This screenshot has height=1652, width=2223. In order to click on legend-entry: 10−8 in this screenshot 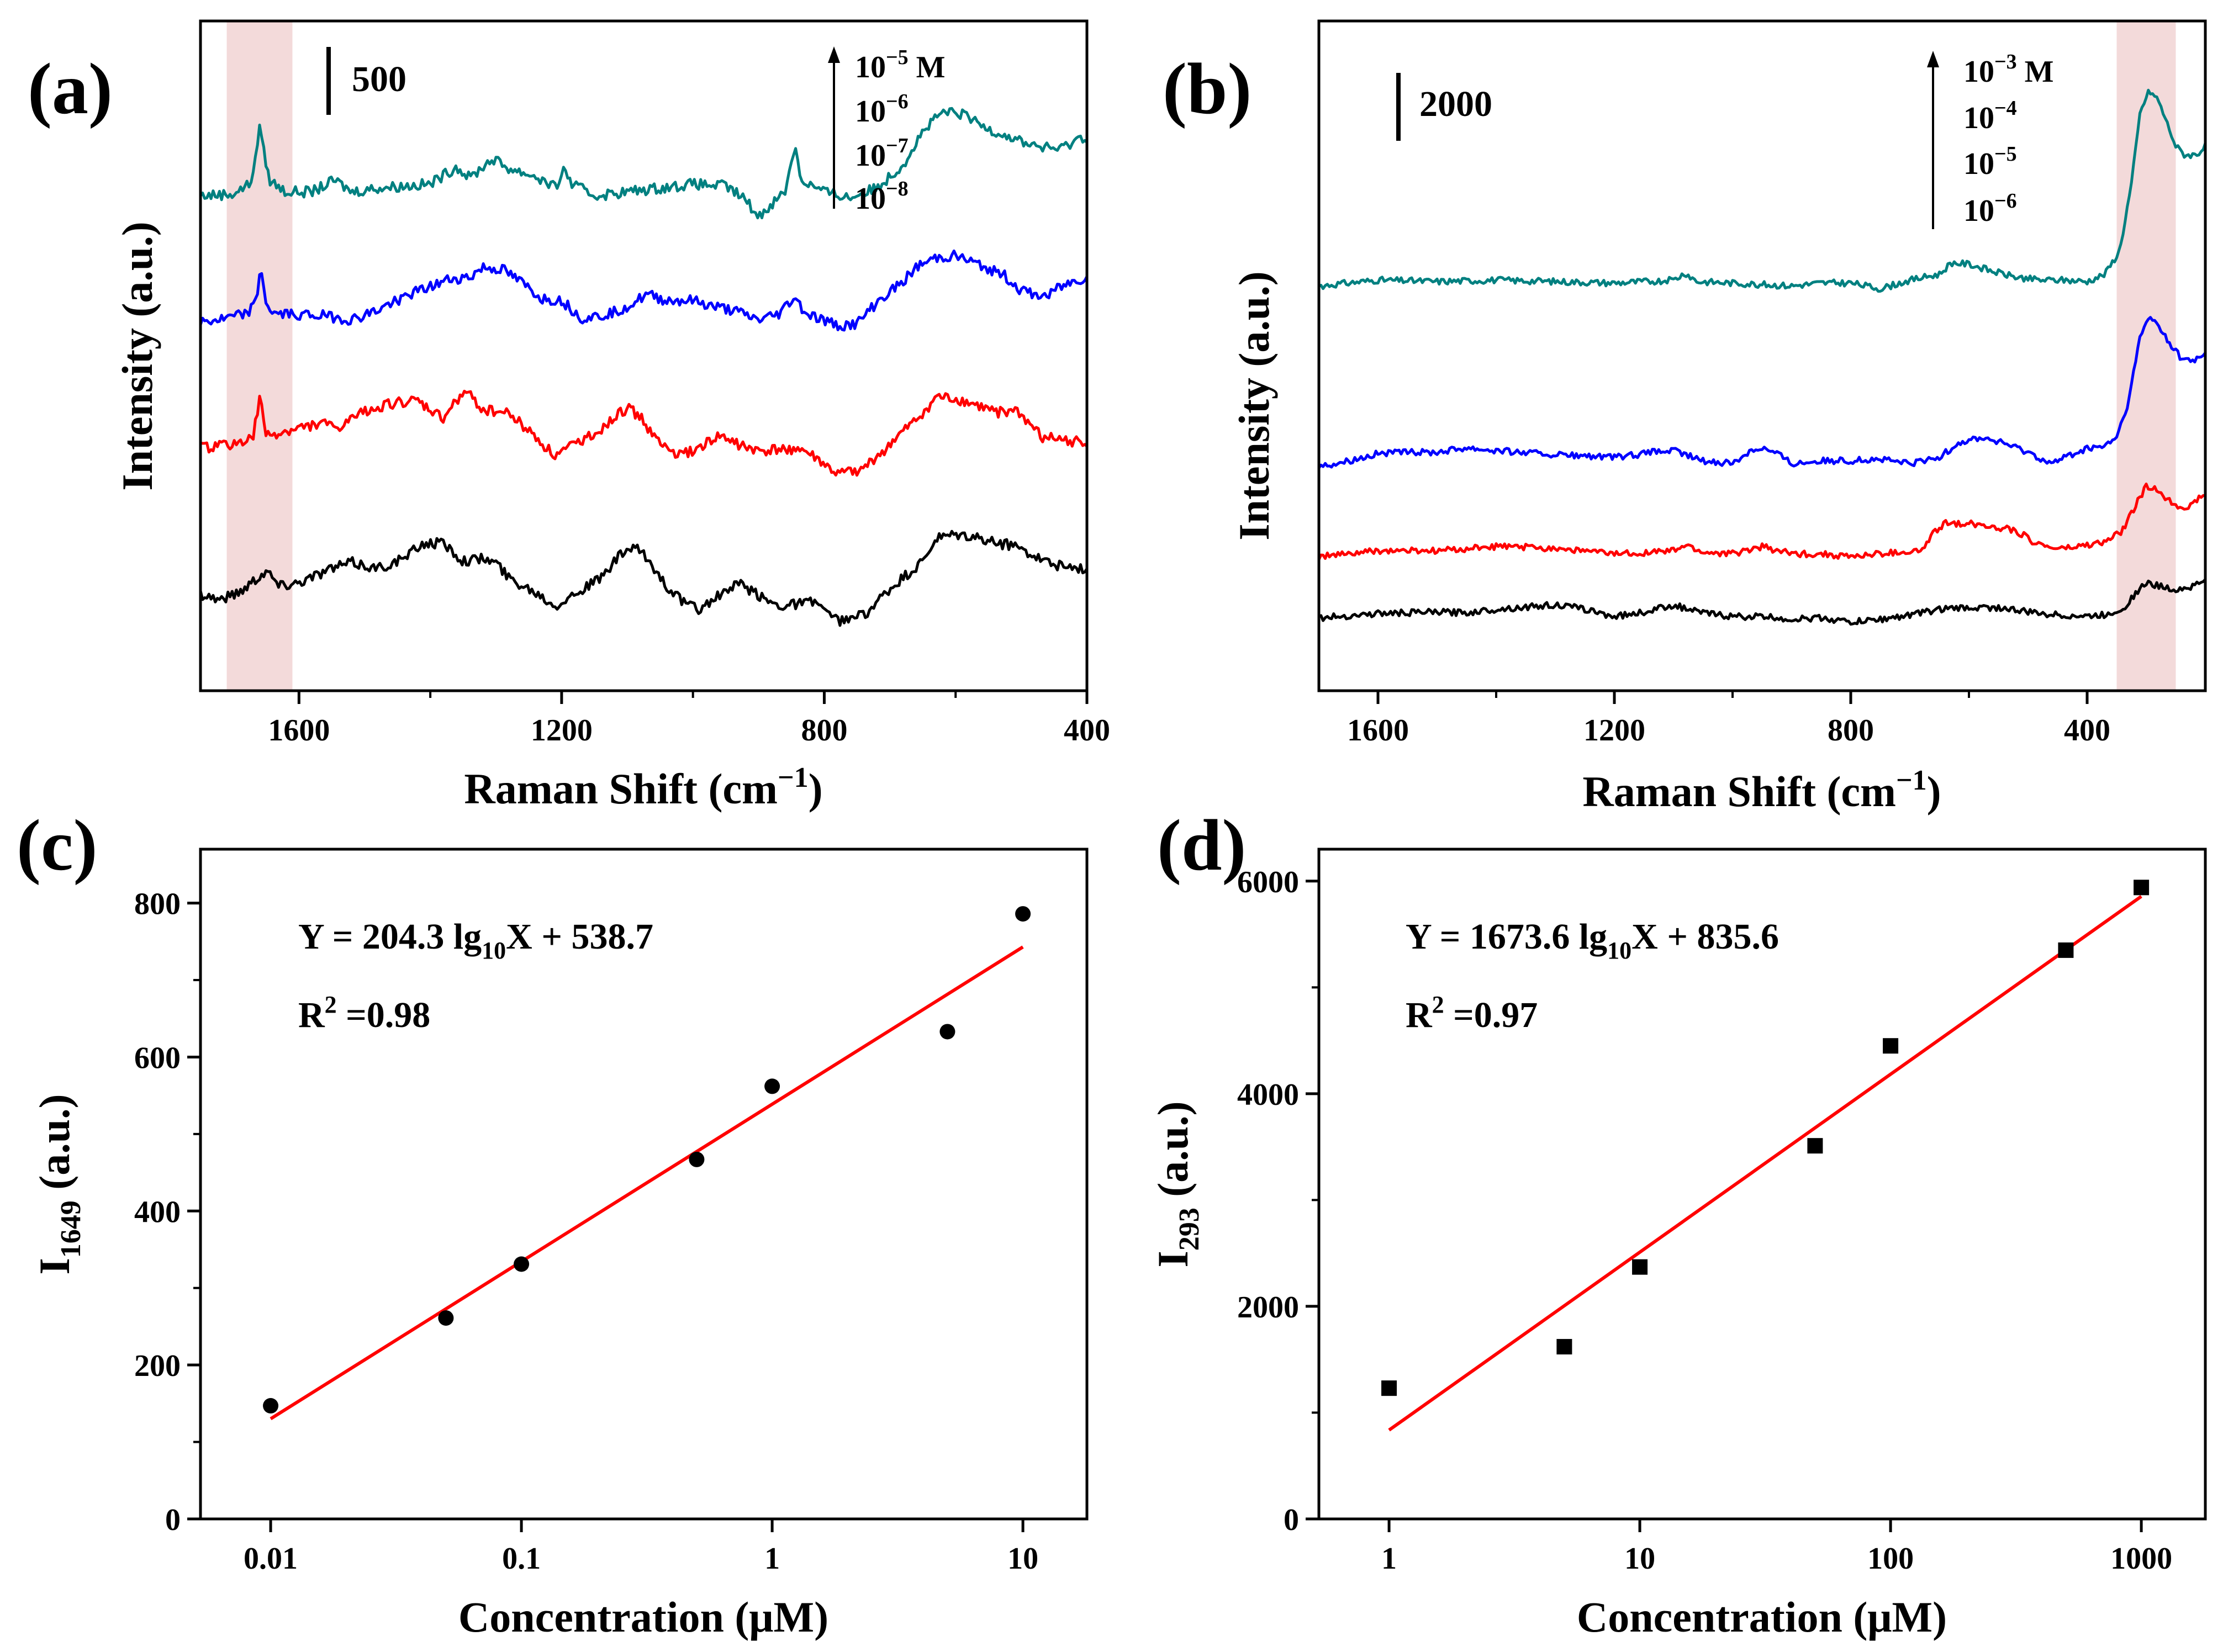, I will do `click(882, 196)`.